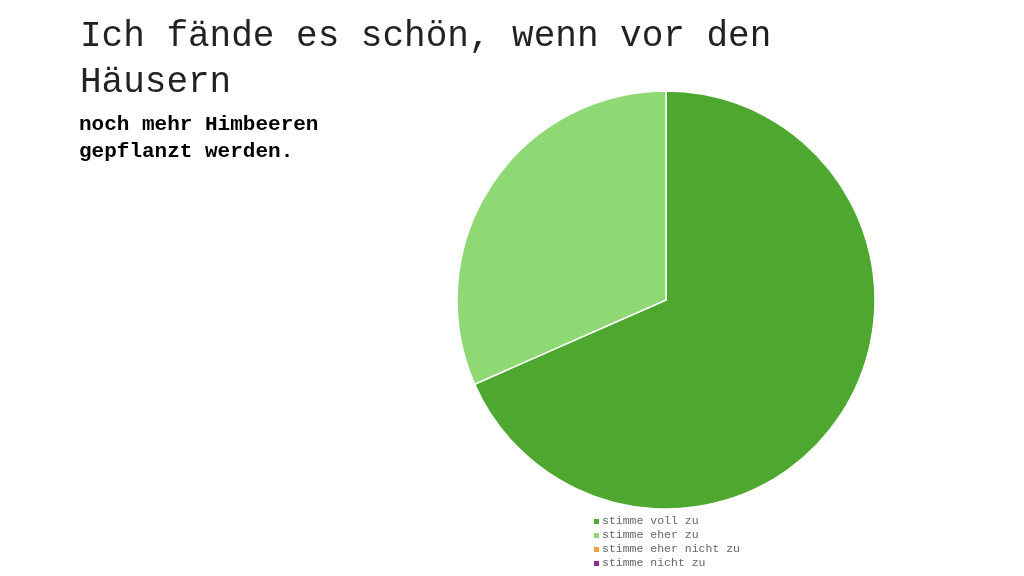 The height and width of the screenshot is (576, 1024). Describe the element at coordinates (650, 534) in the screenshot. I see `legend-label: stimme eher zu` at that location.